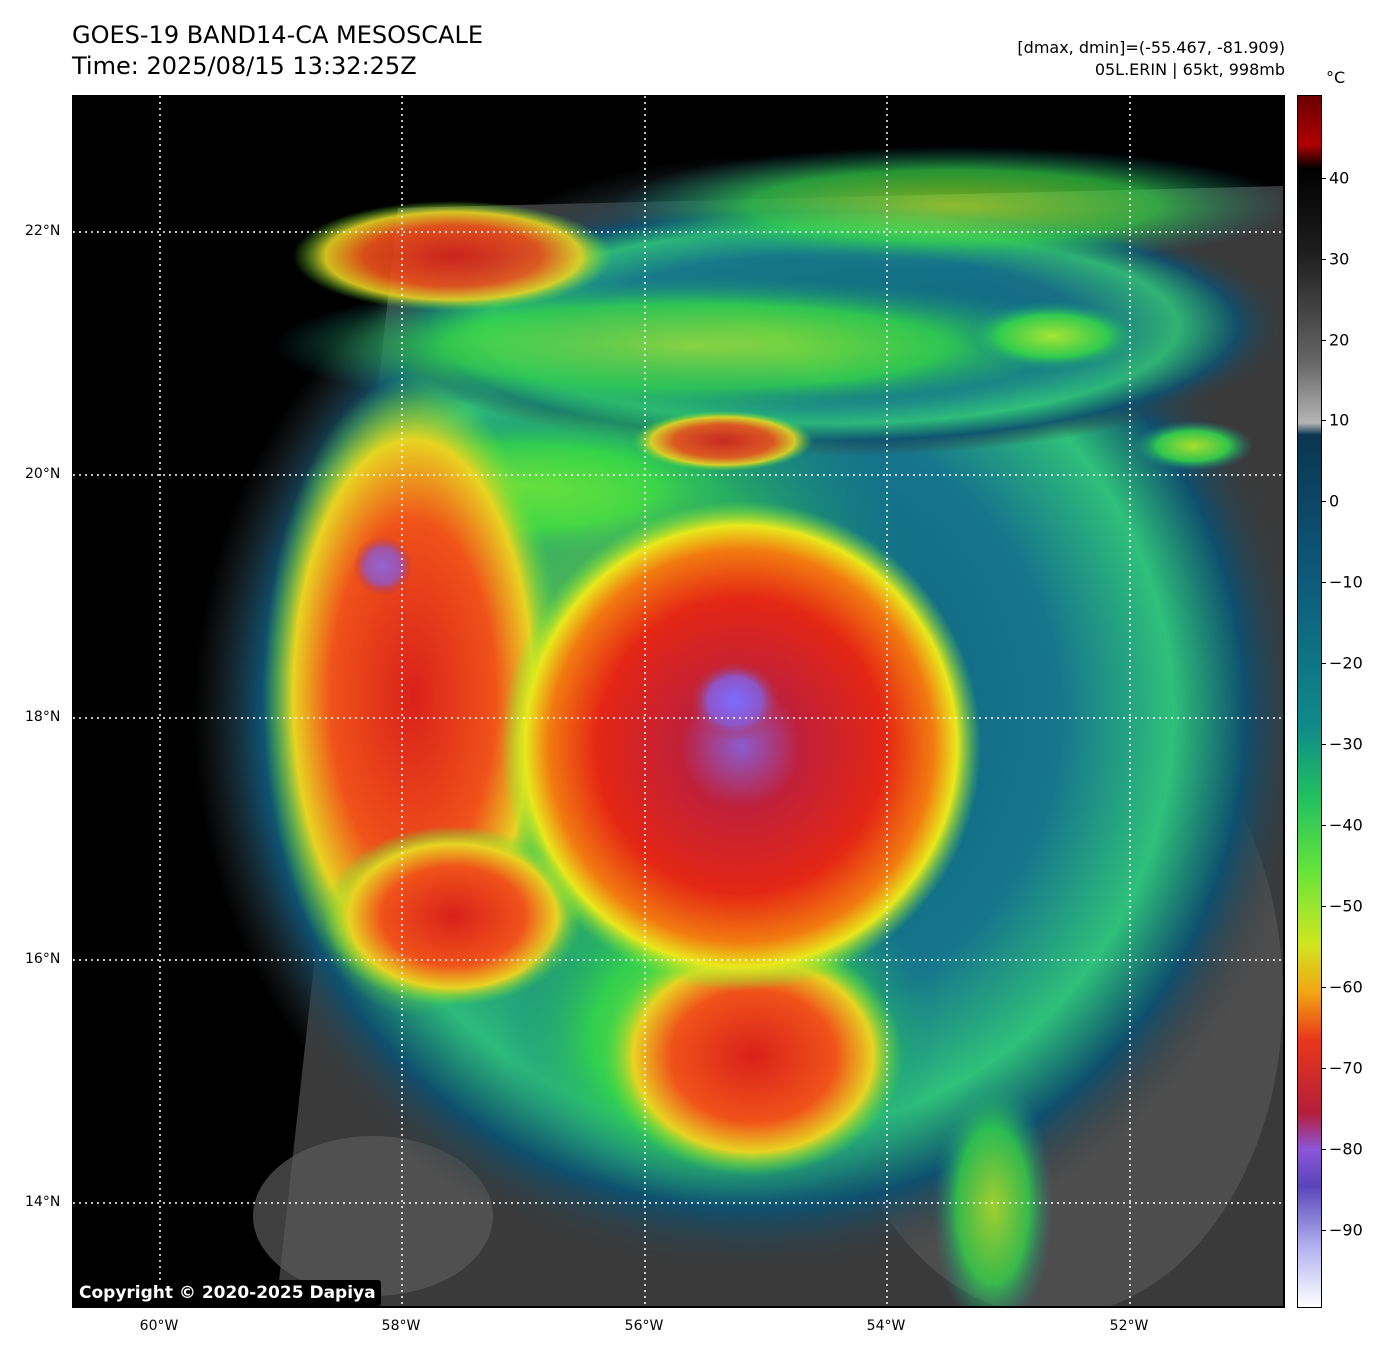 This screenshot has width=1390, height=1359. Describe the element at coordinates (1129, 1326) in the screenshot. I see `lon-label-52w: 52°W` at that location.